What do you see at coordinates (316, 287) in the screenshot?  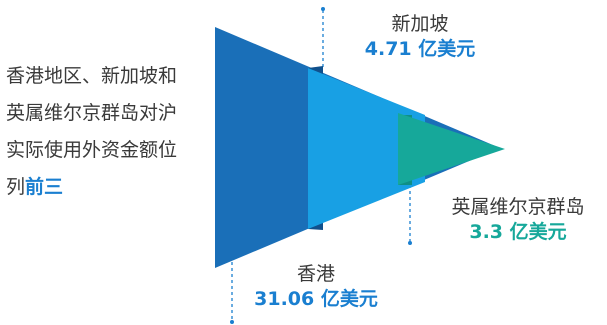 I see `label-hongkong: 香港 31.06 亿美元` at bounding box center [316, 287].